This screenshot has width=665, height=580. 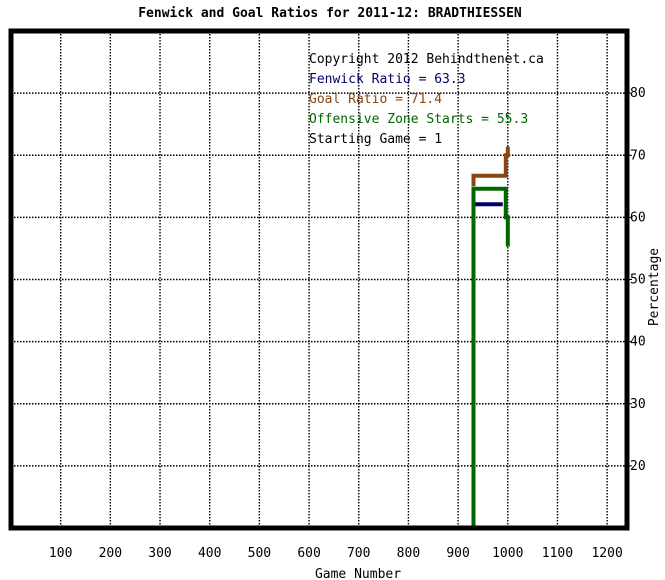 I want to click on x-tick-label: 700, so click(x=358, y=553).